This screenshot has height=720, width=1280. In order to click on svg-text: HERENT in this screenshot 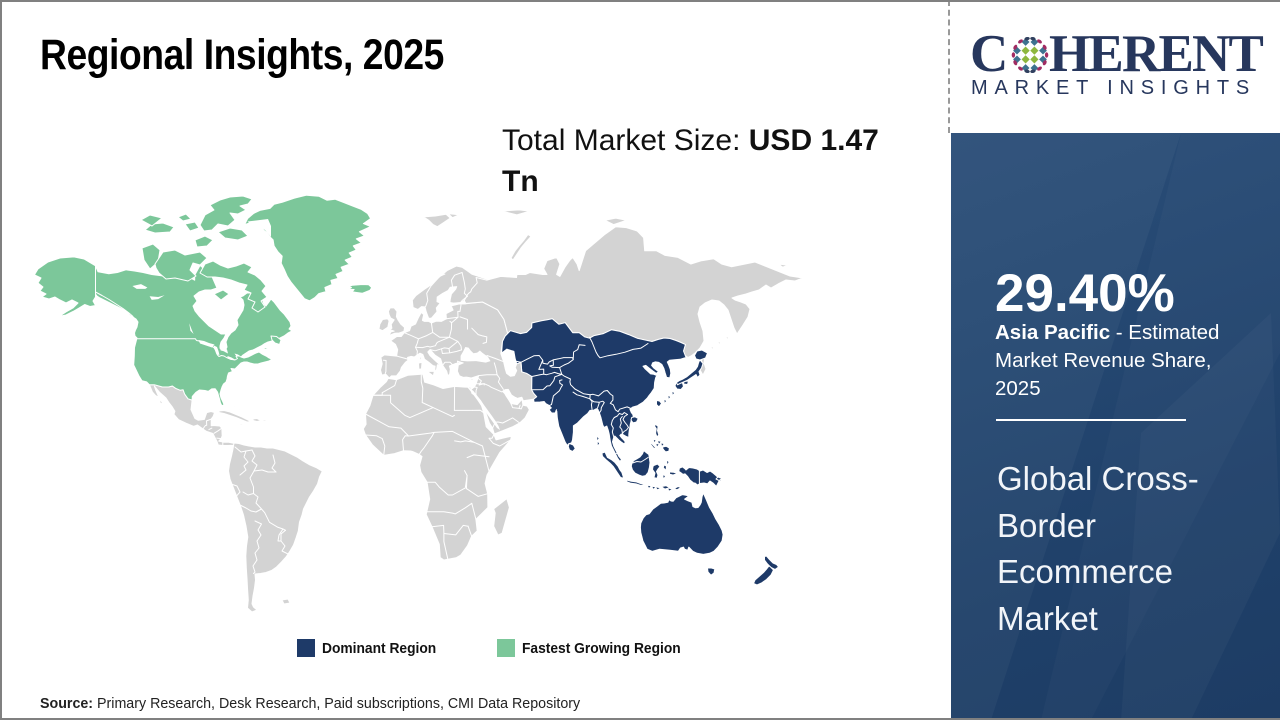, I will do `click(1156, 54)`.